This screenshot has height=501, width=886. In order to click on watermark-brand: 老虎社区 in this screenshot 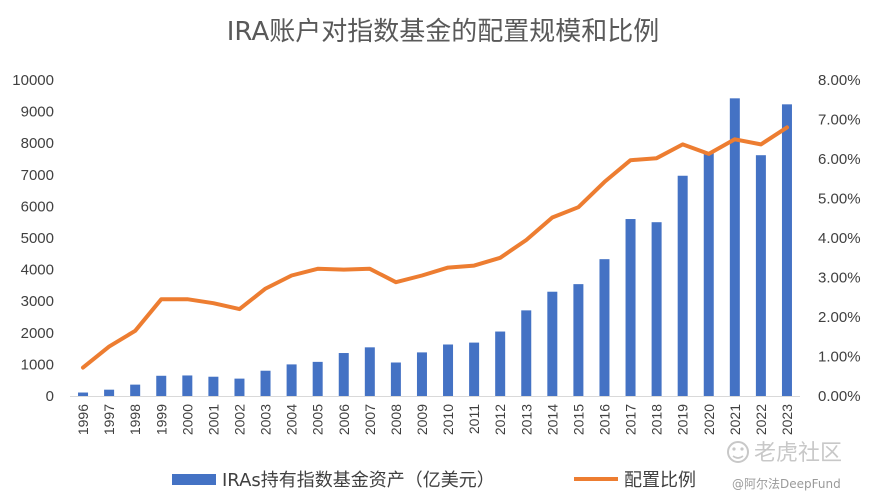, I will do `click(798, 453)`.